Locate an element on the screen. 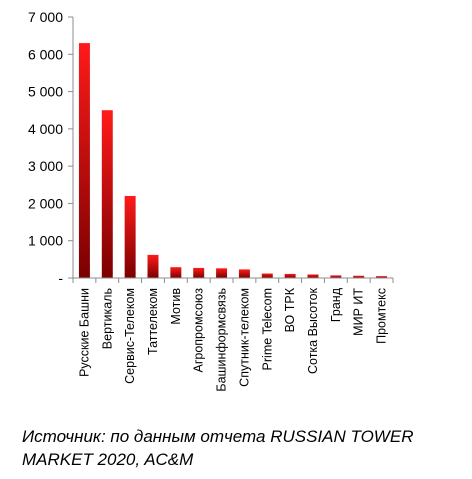  x-tick-label: Русские Башни is located at coordinates (84, 332).